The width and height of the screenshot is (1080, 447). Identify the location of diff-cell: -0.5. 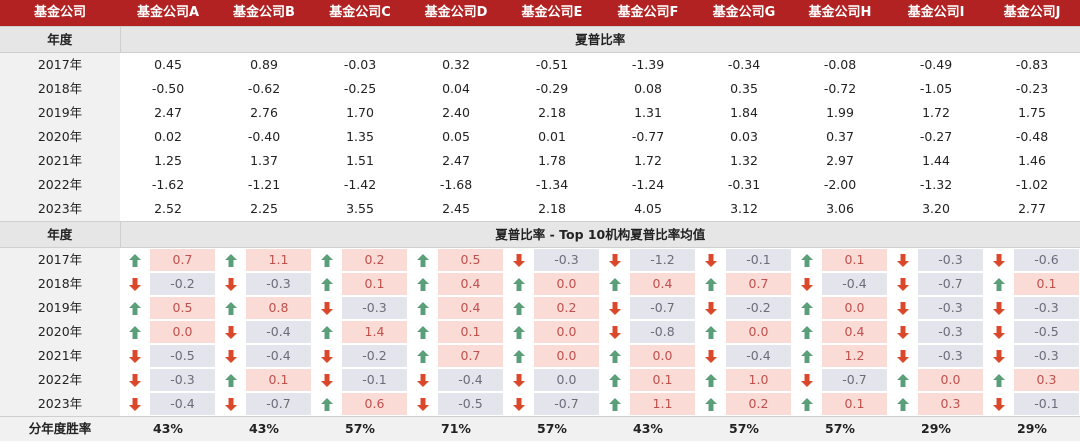
(456, 404).